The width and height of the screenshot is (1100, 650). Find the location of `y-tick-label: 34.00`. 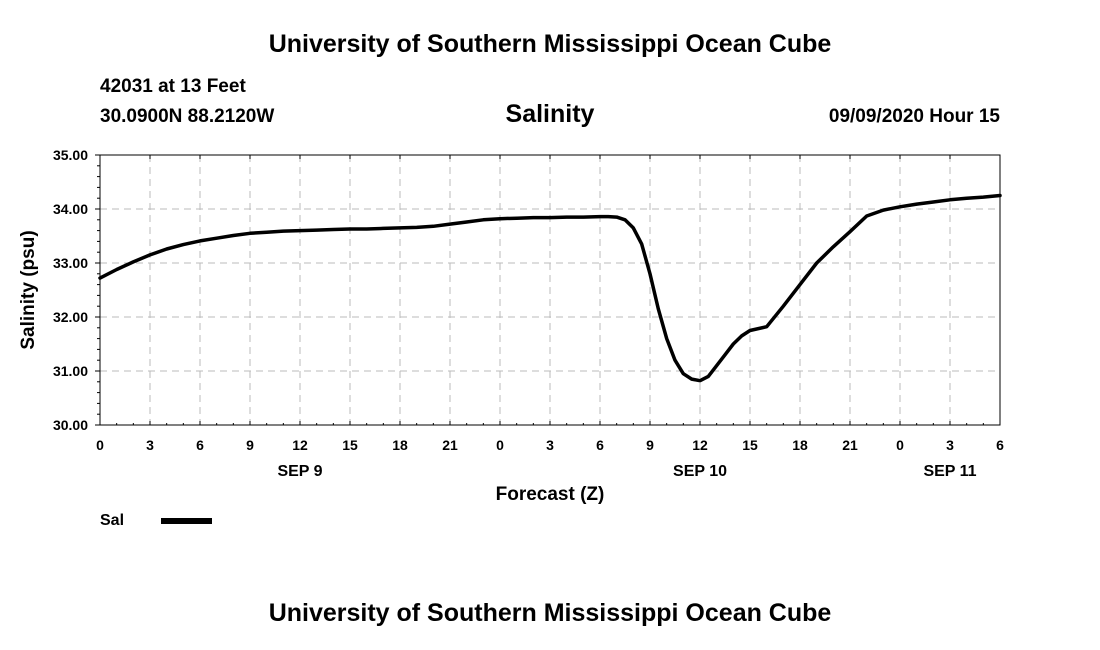

y-tick-label: 34.00 is located at coordinates (70, 209).